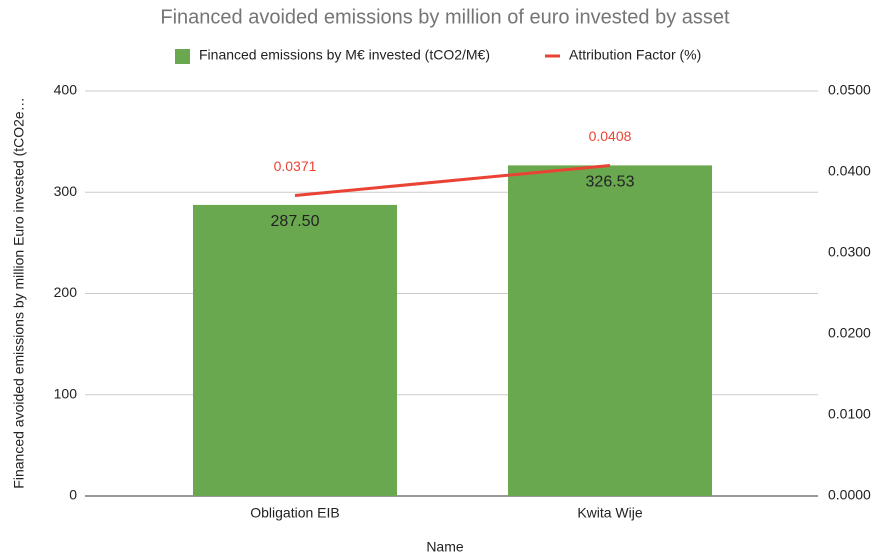 The width and height of the screenshot is (878, 558). I want to click on x-tick-label: Kwita Wije, so click(610, 513).